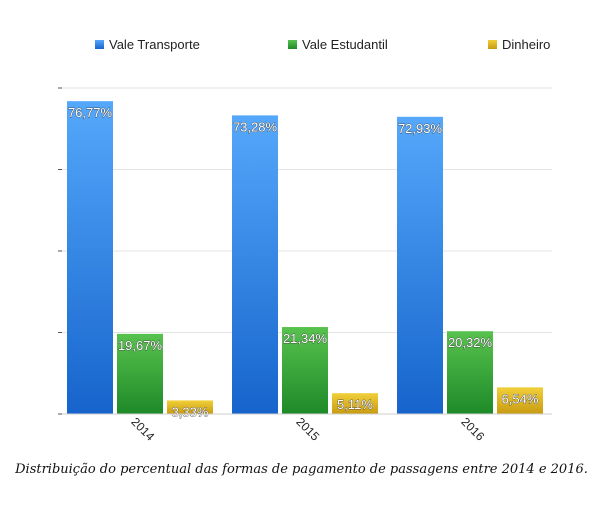 This screenshot has height=509, width=603. What do you see at coordinates (526, 44) in the screenshot?
I see `legend-label: Dinheiro` at bounding box center [526, 44].